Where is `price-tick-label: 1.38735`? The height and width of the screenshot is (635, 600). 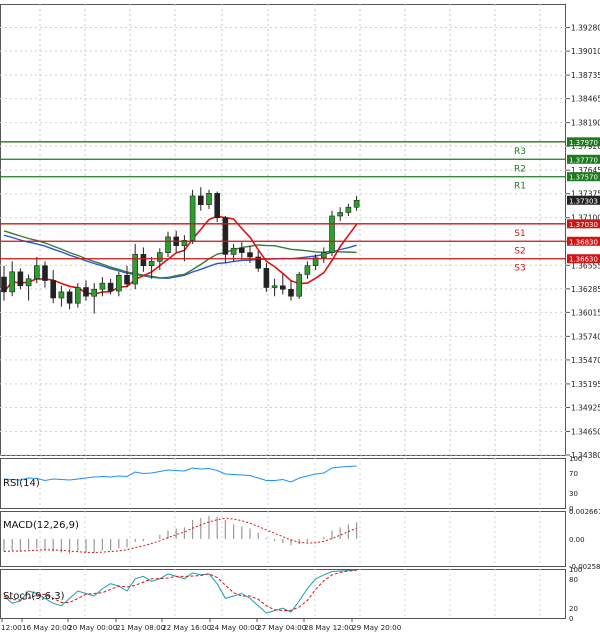 price-tick-label: 1.38735 is located at coordinates (585, 75).